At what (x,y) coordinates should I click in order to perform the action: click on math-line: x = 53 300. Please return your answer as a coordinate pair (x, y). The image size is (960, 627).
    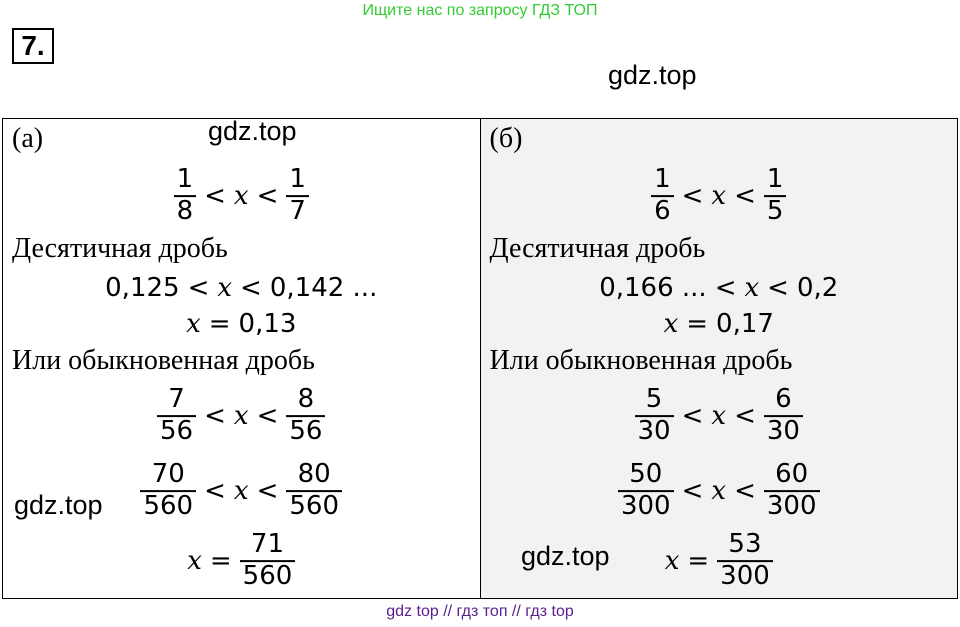
    Looking at the image, I should click on (719, 560).